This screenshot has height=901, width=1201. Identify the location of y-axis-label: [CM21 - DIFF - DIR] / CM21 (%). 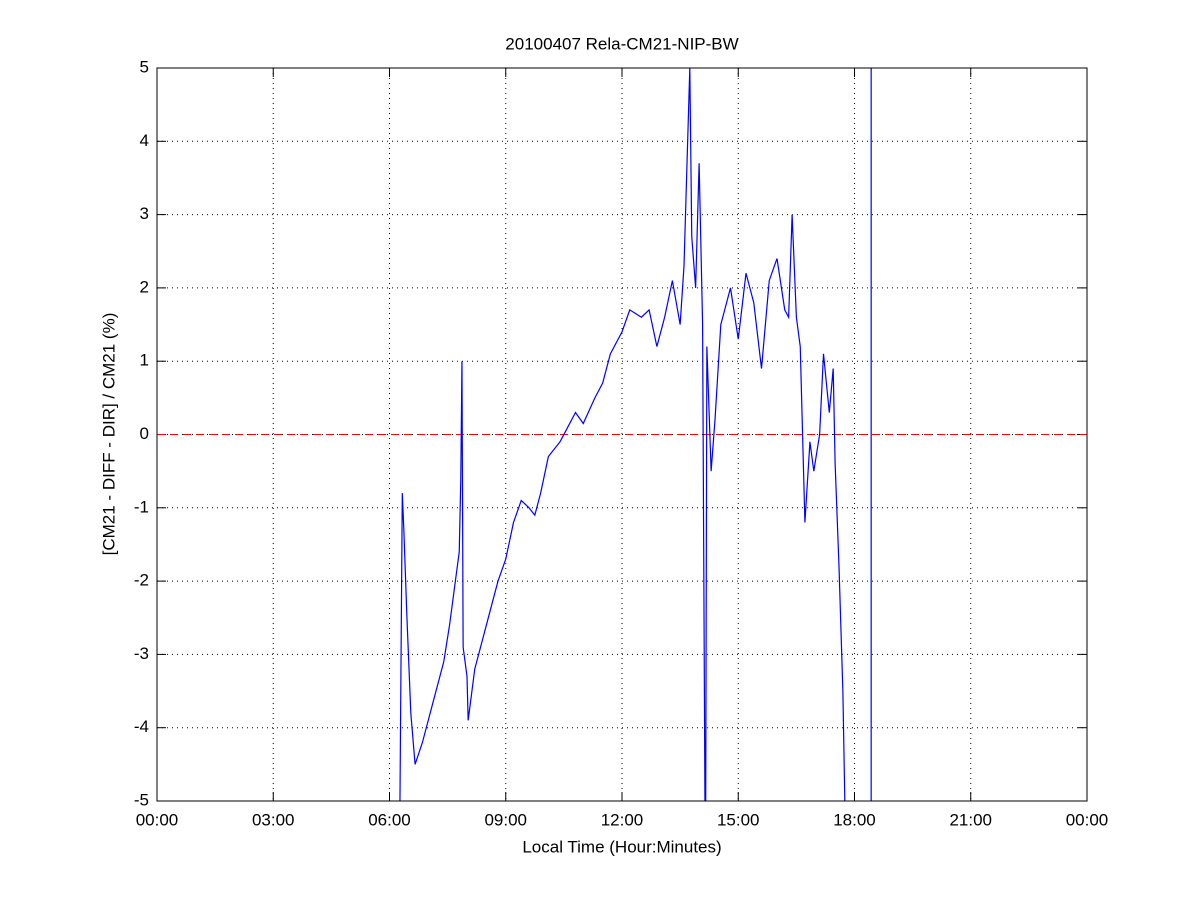
(108, 434).